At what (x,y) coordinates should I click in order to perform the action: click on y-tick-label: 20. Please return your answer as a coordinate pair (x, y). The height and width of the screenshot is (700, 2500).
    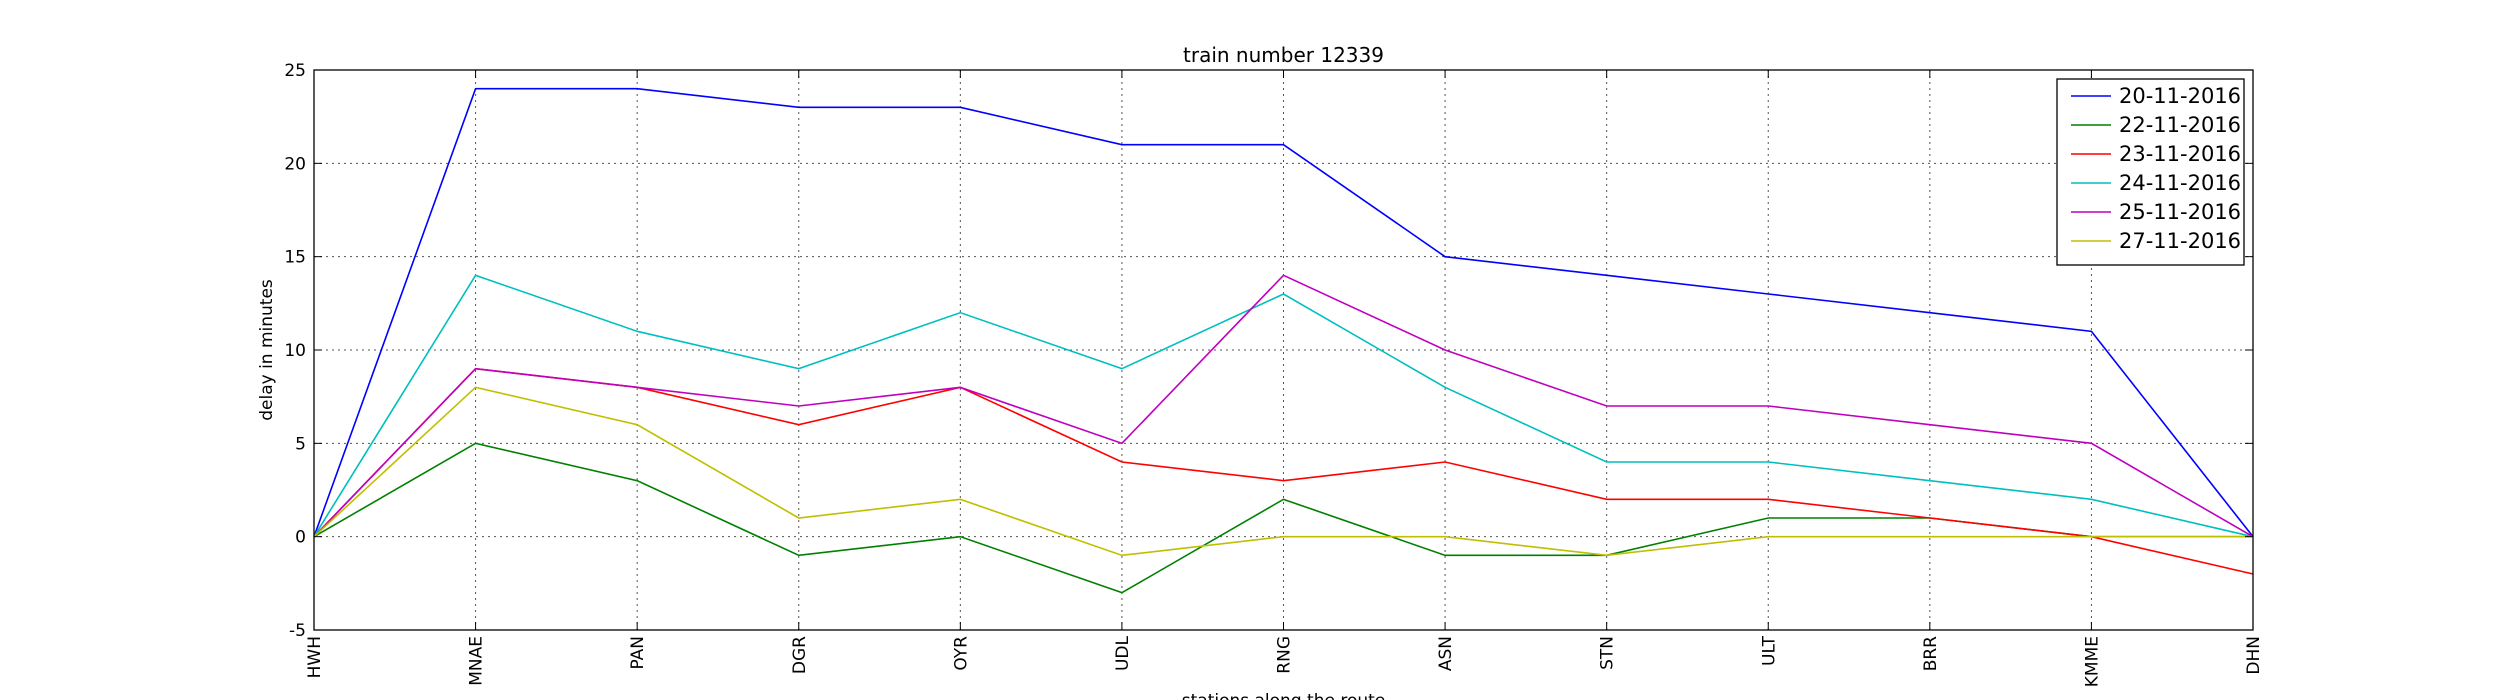
    Looking at the image, I should click on (295, 164).